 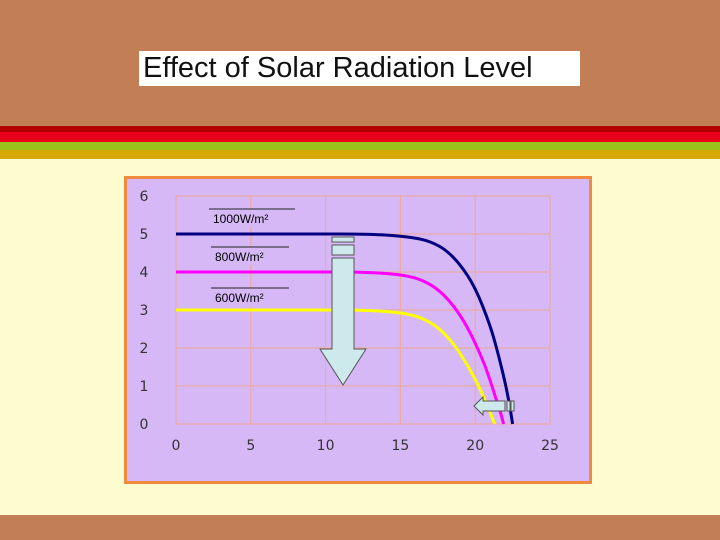 I want to click on series-label-2: 800W/m², so click(x=239, y=257).